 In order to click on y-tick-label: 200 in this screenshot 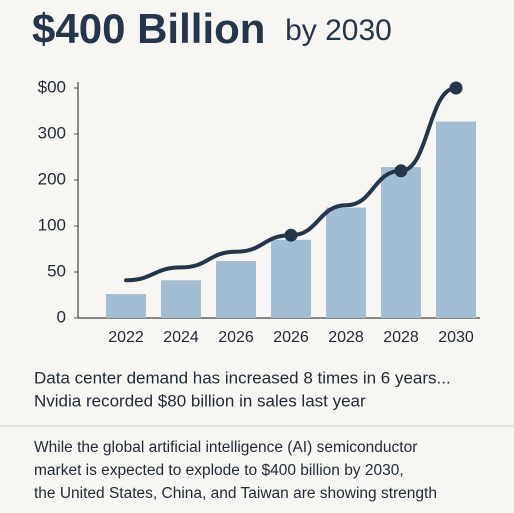, I will do `click(52, 178)`.